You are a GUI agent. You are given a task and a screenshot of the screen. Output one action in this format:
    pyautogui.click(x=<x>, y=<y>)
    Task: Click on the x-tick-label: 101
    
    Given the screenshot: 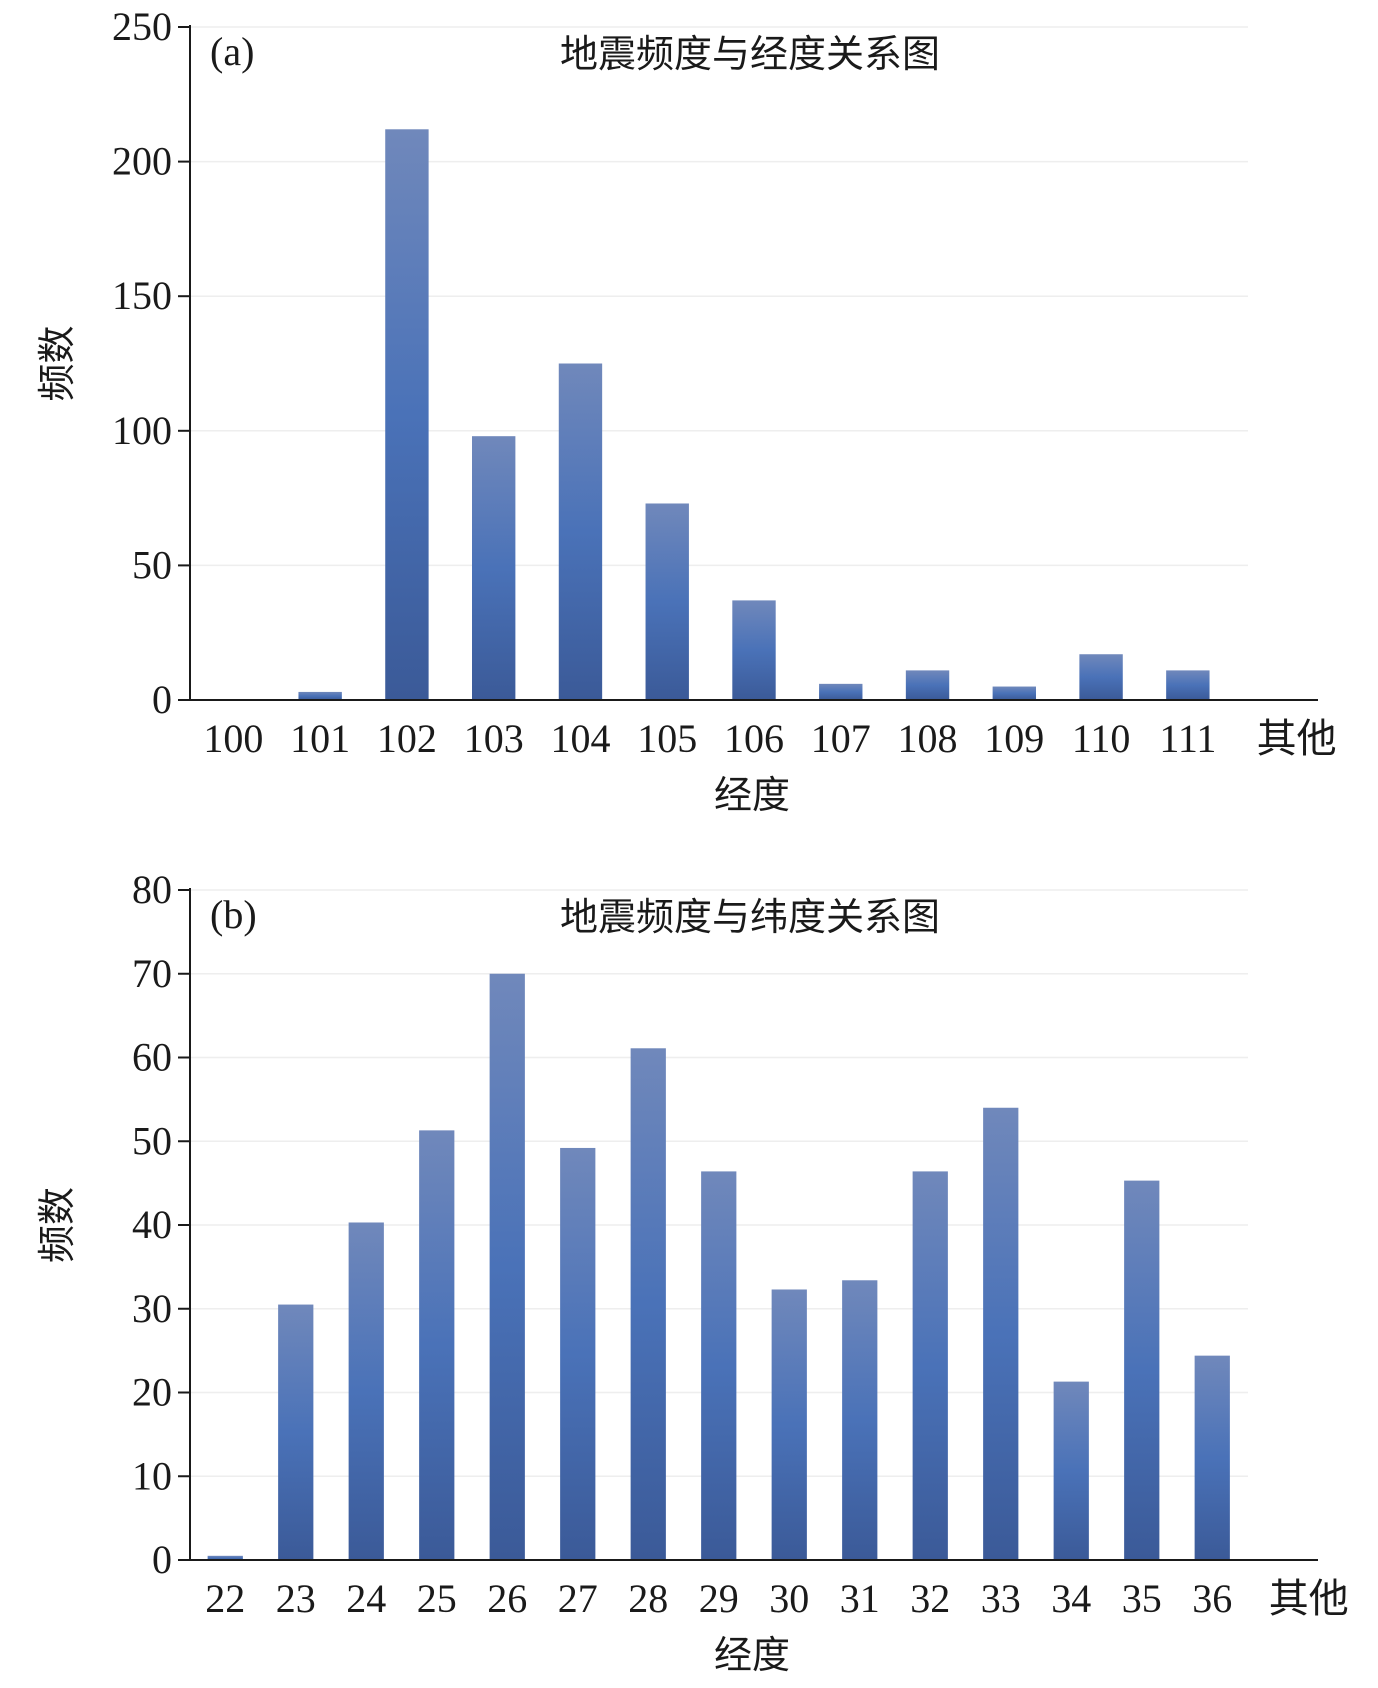 What is the action you would take?
    pyautogui.click(x=320, y=738)
    